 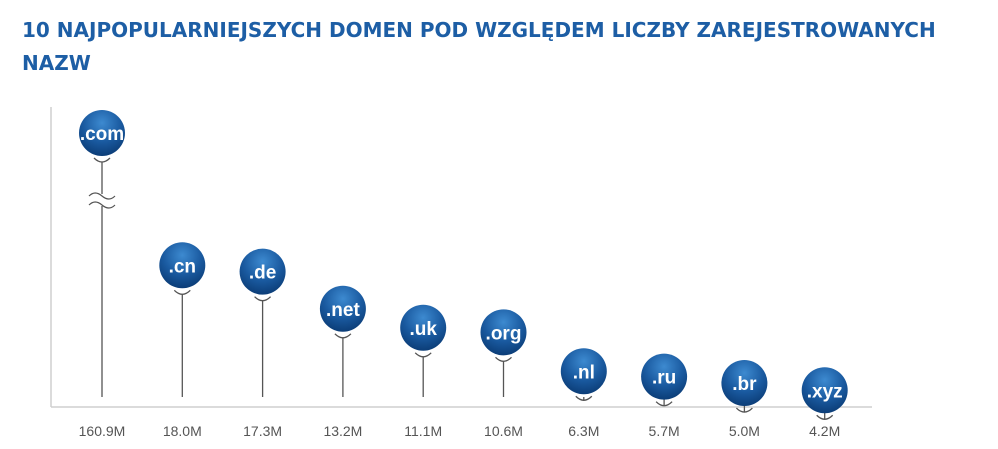 I want to click on bubble-cup-uk, so click(x=423, y=355).